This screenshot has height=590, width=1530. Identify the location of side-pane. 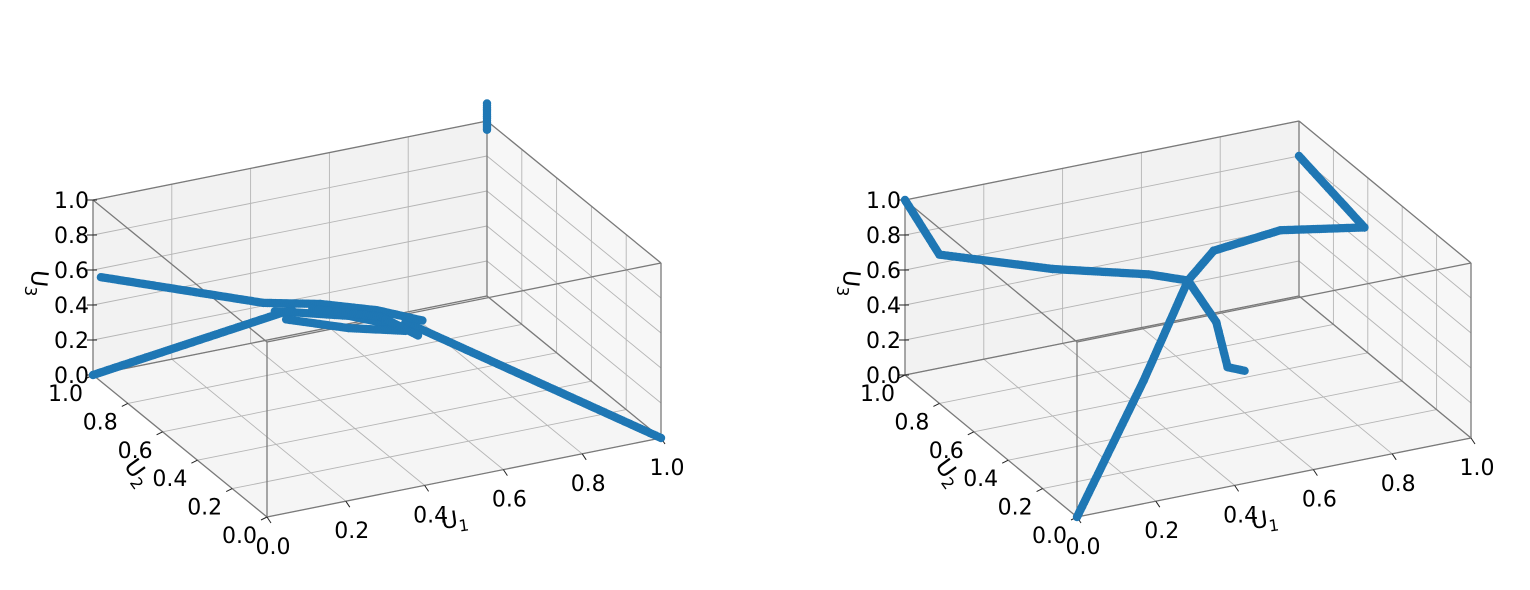
(574, 279).